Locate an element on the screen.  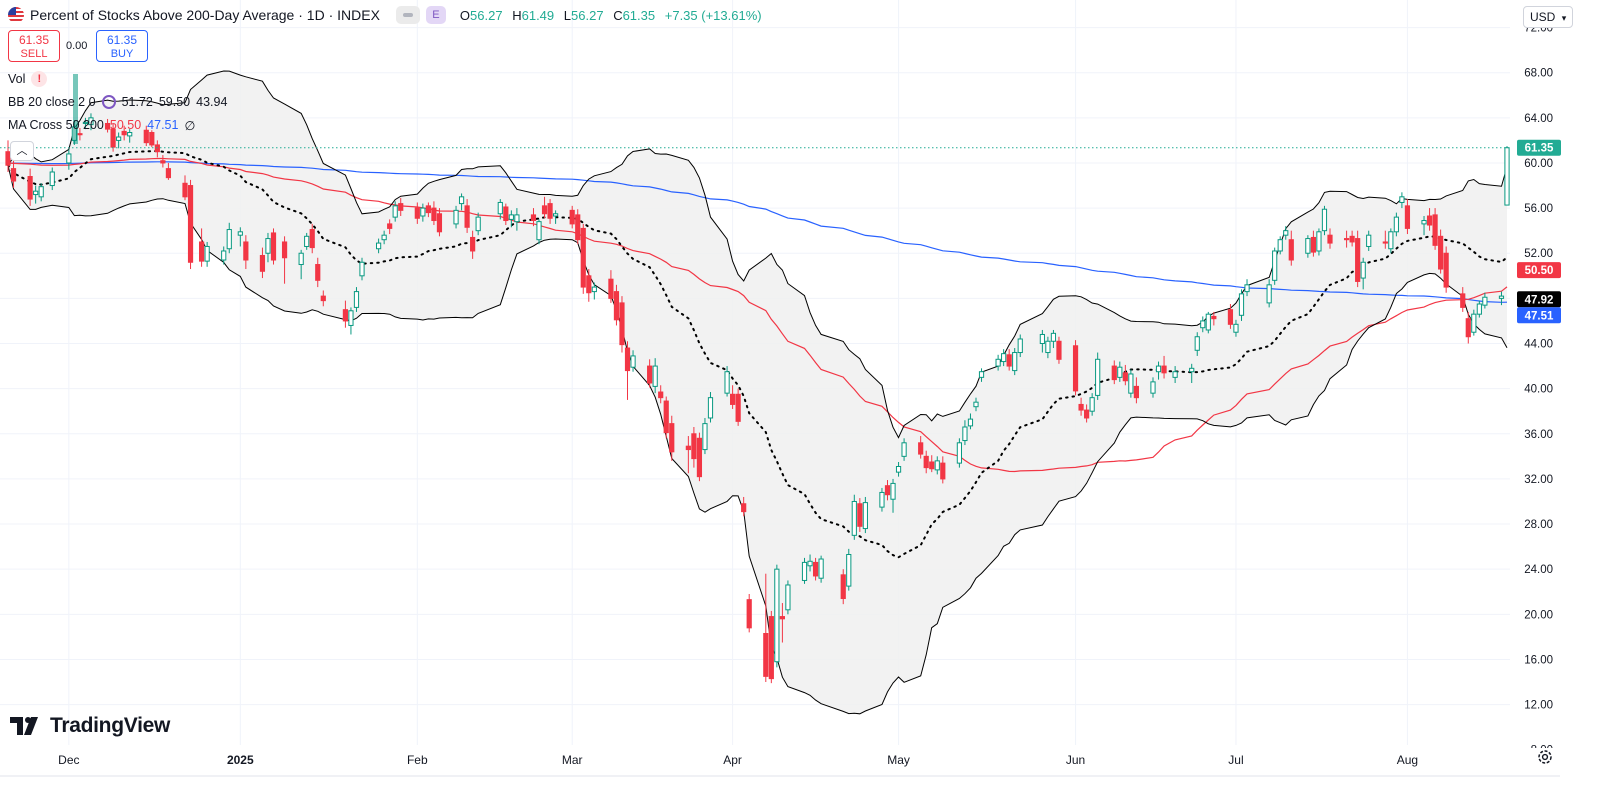
y-tick-label: 52.00 is located at coordinates (1538, 254).